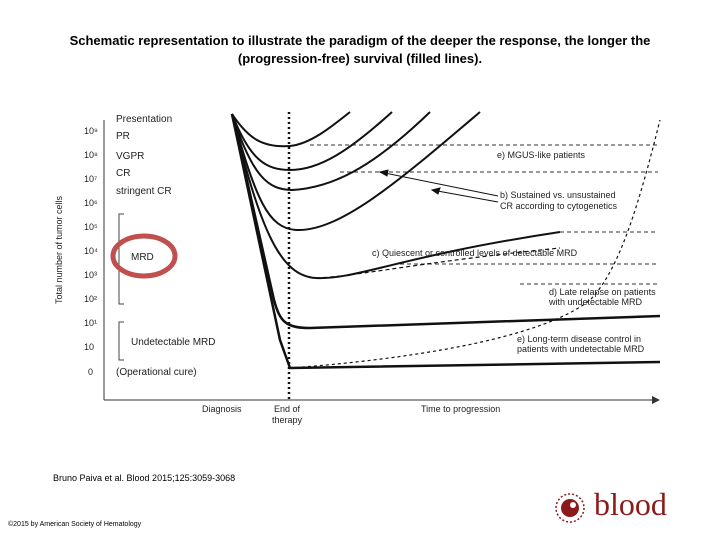 This screenshot has height=540, width=720. I want to click on blood-logo-icon, so click(570, 508).